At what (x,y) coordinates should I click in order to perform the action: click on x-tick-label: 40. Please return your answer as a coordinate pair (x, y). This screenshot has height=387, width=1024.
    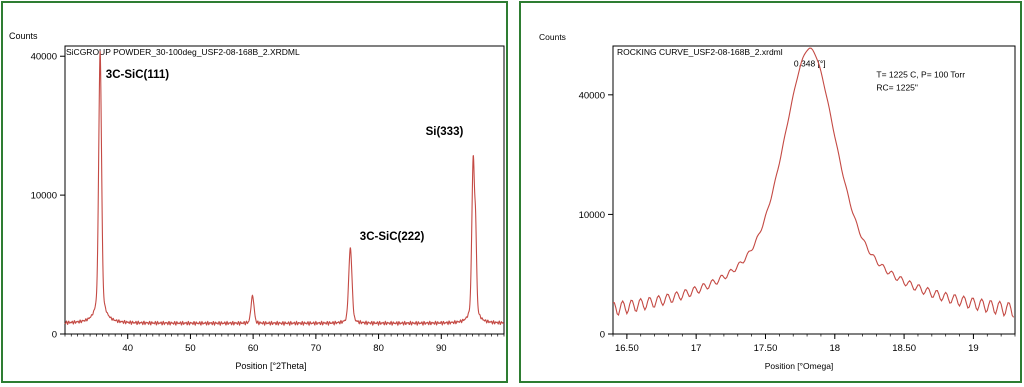
    Looking at the image, I should click on (127, 348).